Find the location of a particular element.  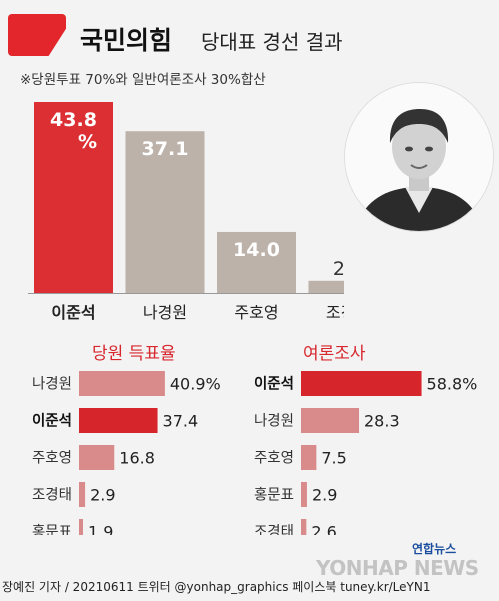

bar-value-unit: % is located at coordinates (87, 142).